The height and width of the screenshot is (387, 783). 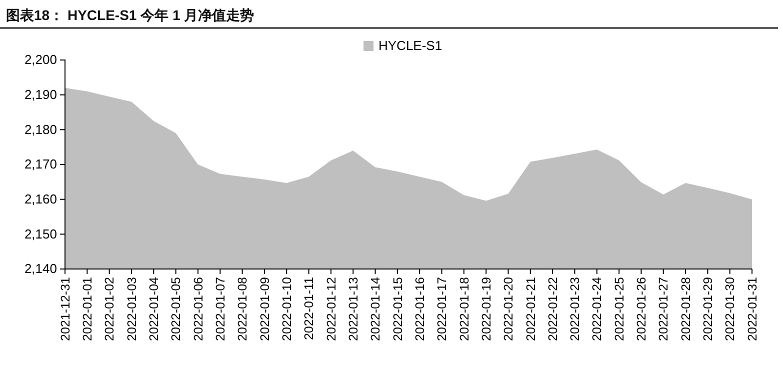 What do you see at coordinates (65, 308) in the screenshot?
I see `x-tick-label: 2021-12-31` at bounding box center [65, 308].